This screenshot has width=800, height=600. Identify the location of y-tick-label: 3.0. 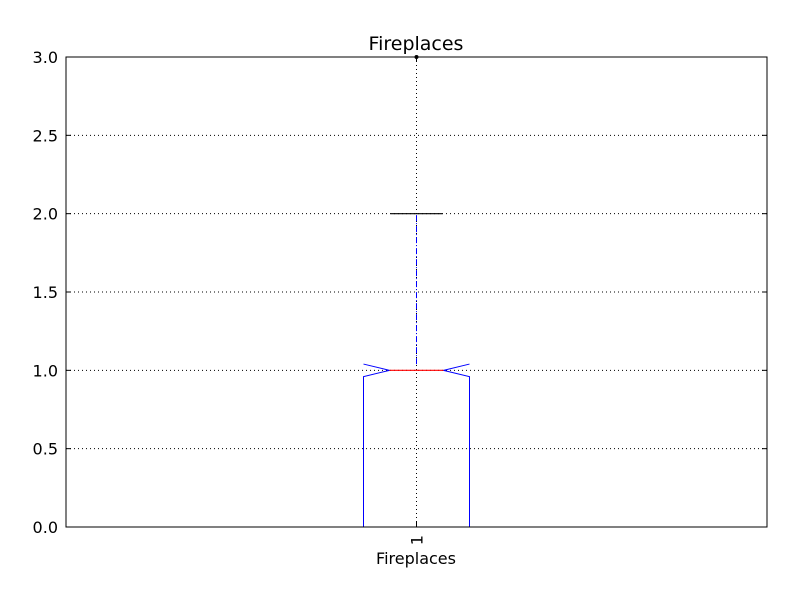
(45, 57).